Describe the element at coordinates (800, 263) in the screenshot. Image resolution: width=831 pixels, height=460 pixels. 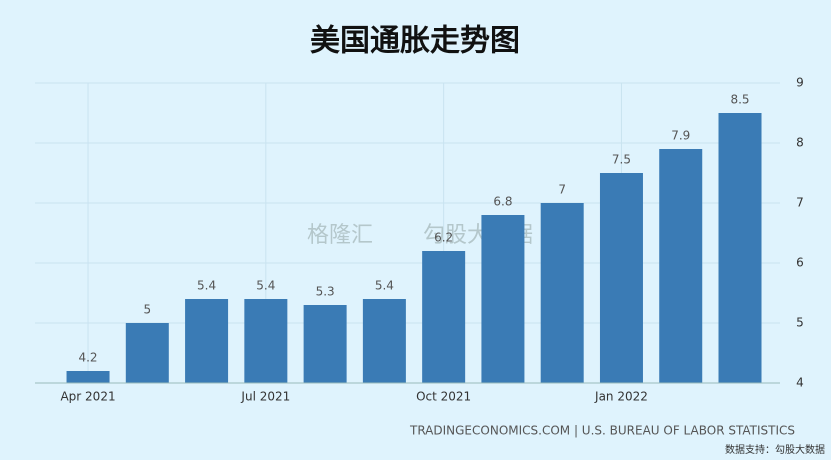
I see `y-tick-label: 6` at that location.